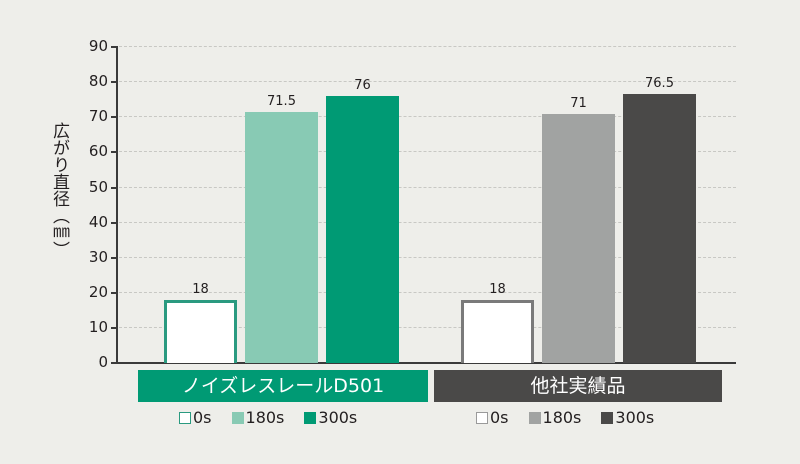 This screenshot has height=464, width=800. Describe the element at coordinates (98, 256) in the screenshot. I see `y-tick-label: 30` at that location.